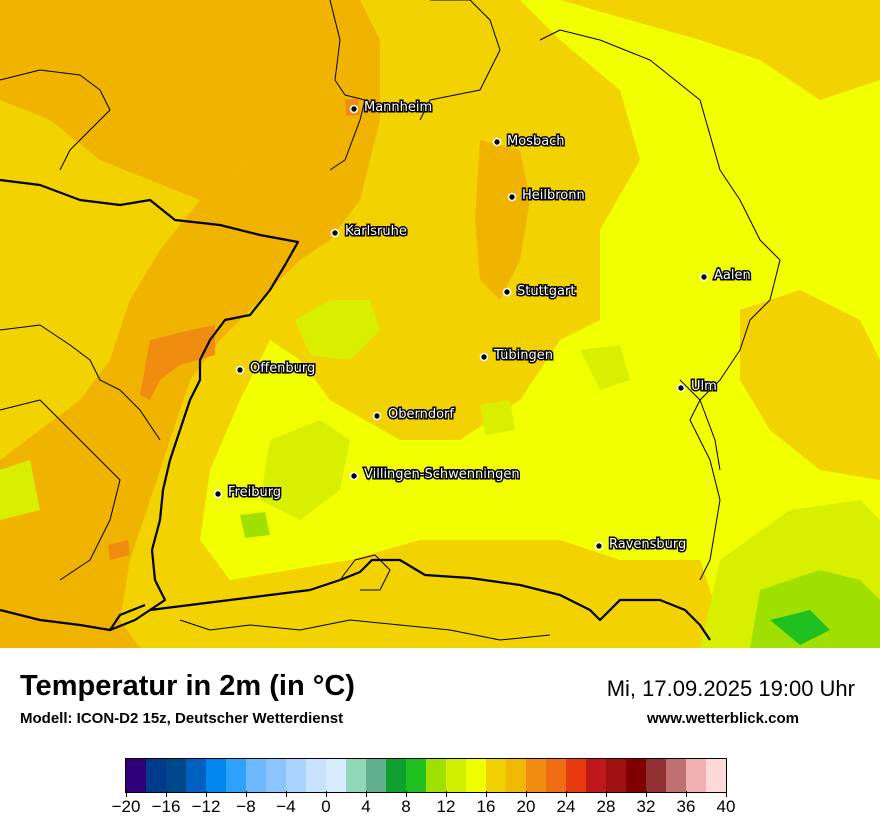 The image size is (880, 830). What do you see at coordinates (430, 599) in the screenshot?
I see `border-switzerland` at bounding box center [430, 599].